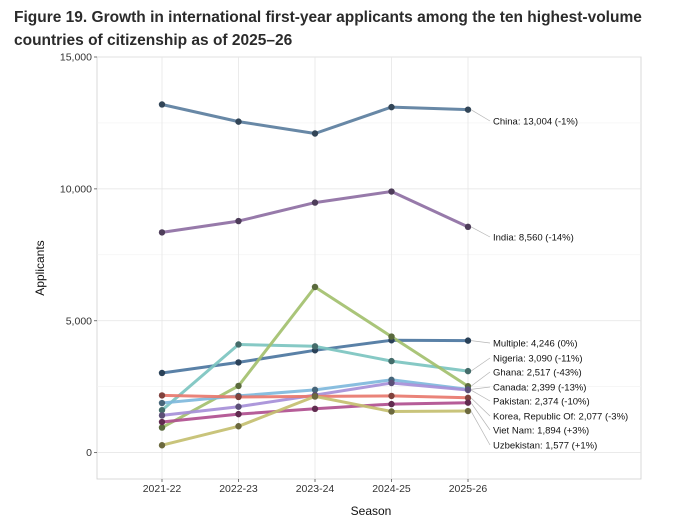  Describe the element at coordinates (238, 489) in the screenshot. I see `x-tick-label: 2022-23` at that location.